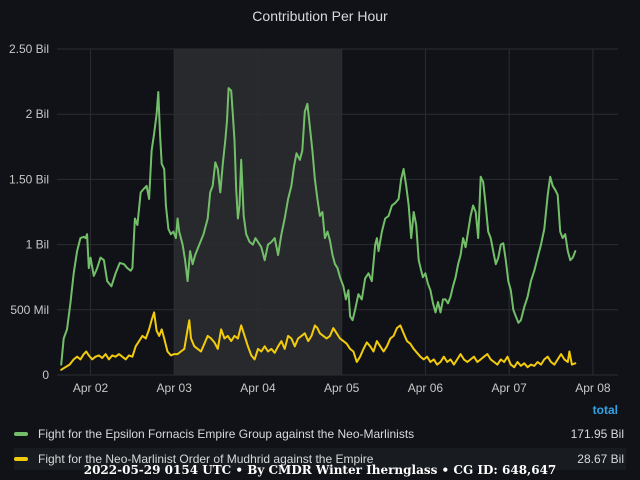 Image resolution: width=640 pixels, height=480 pixels. I want to click on y-tick-label: 1 Bil, so click(37, 245).